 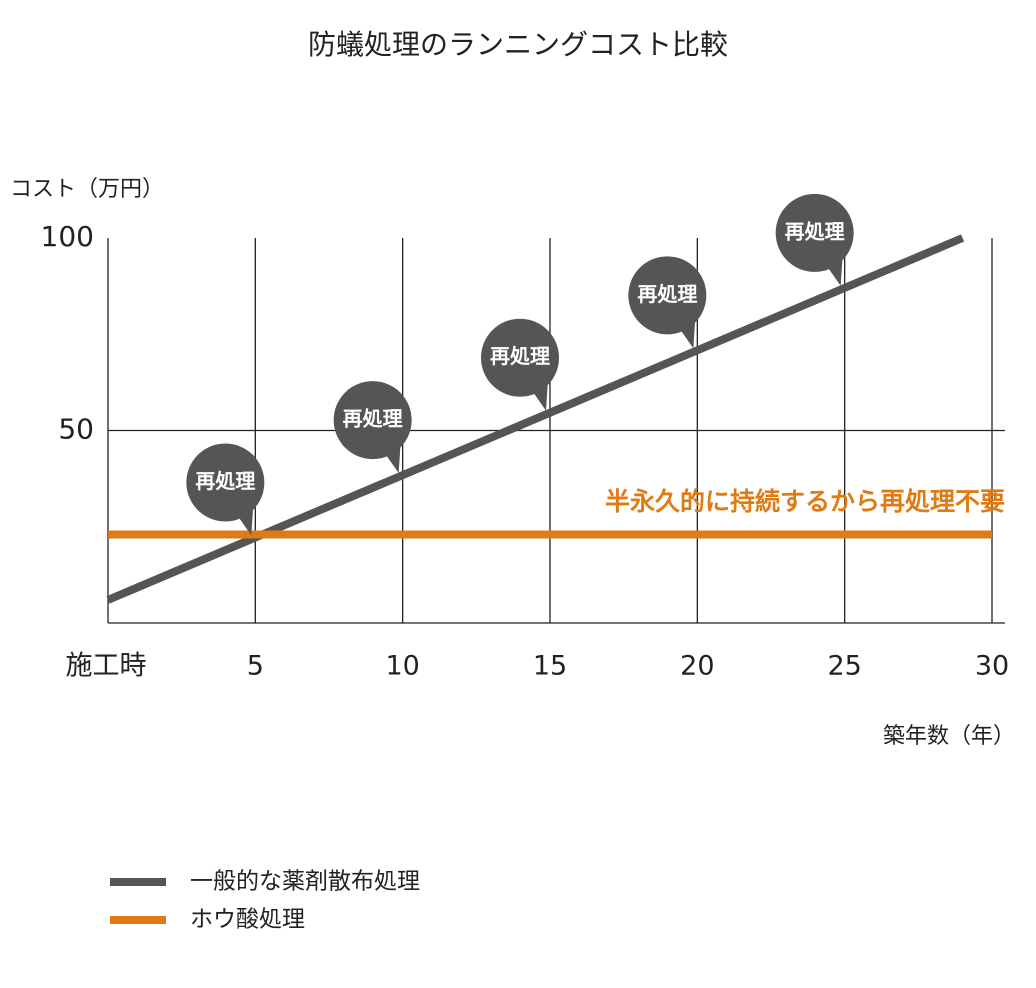 What do you see at coordinates (949, 736) in the screenshot?
I see `x-axis-label: 築年数（年）` at bounding box center [949, 736].